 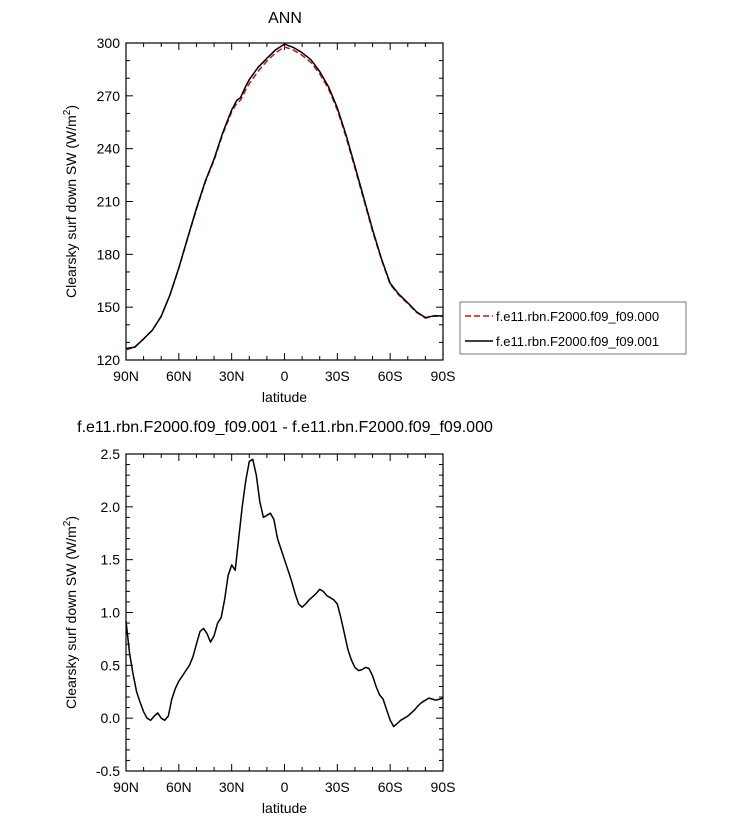 What do you see at coordinates (577, 341) in the screenshot?
I see `legend-entry: f.e11.rbn.F2000.f09_f09.001` at bounding box center [577, 341].